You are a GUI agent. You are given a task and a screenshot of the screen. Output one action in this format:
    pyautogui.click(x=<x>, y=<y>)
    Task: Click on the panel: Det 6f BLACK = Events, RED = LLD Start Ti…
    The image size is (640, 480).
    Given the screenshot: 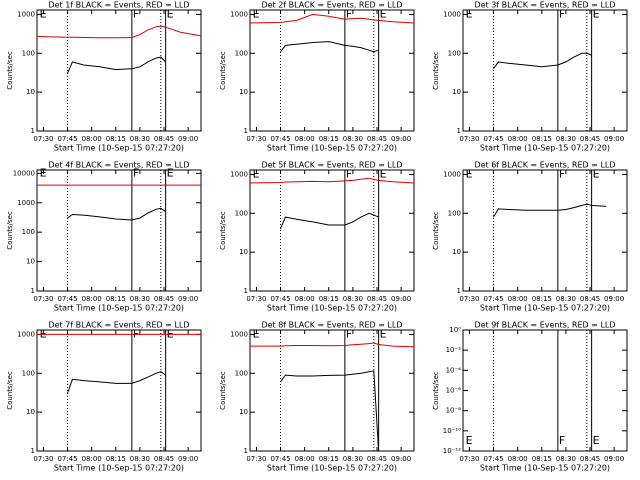 What is the action you would take?
    pyautogui.click(x=530, y=237)
    